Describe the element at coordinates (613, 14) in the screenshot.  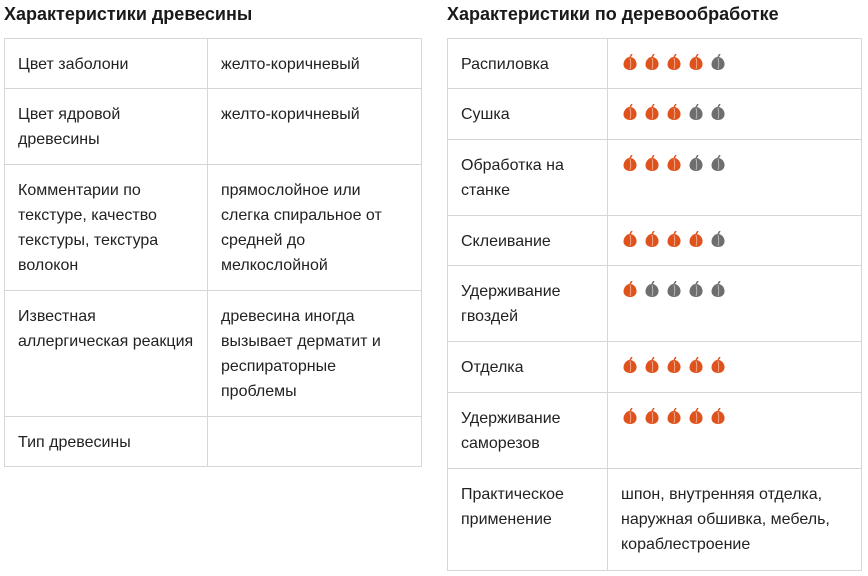
I see `right-title: Характеристики по деревообработке` at that location.